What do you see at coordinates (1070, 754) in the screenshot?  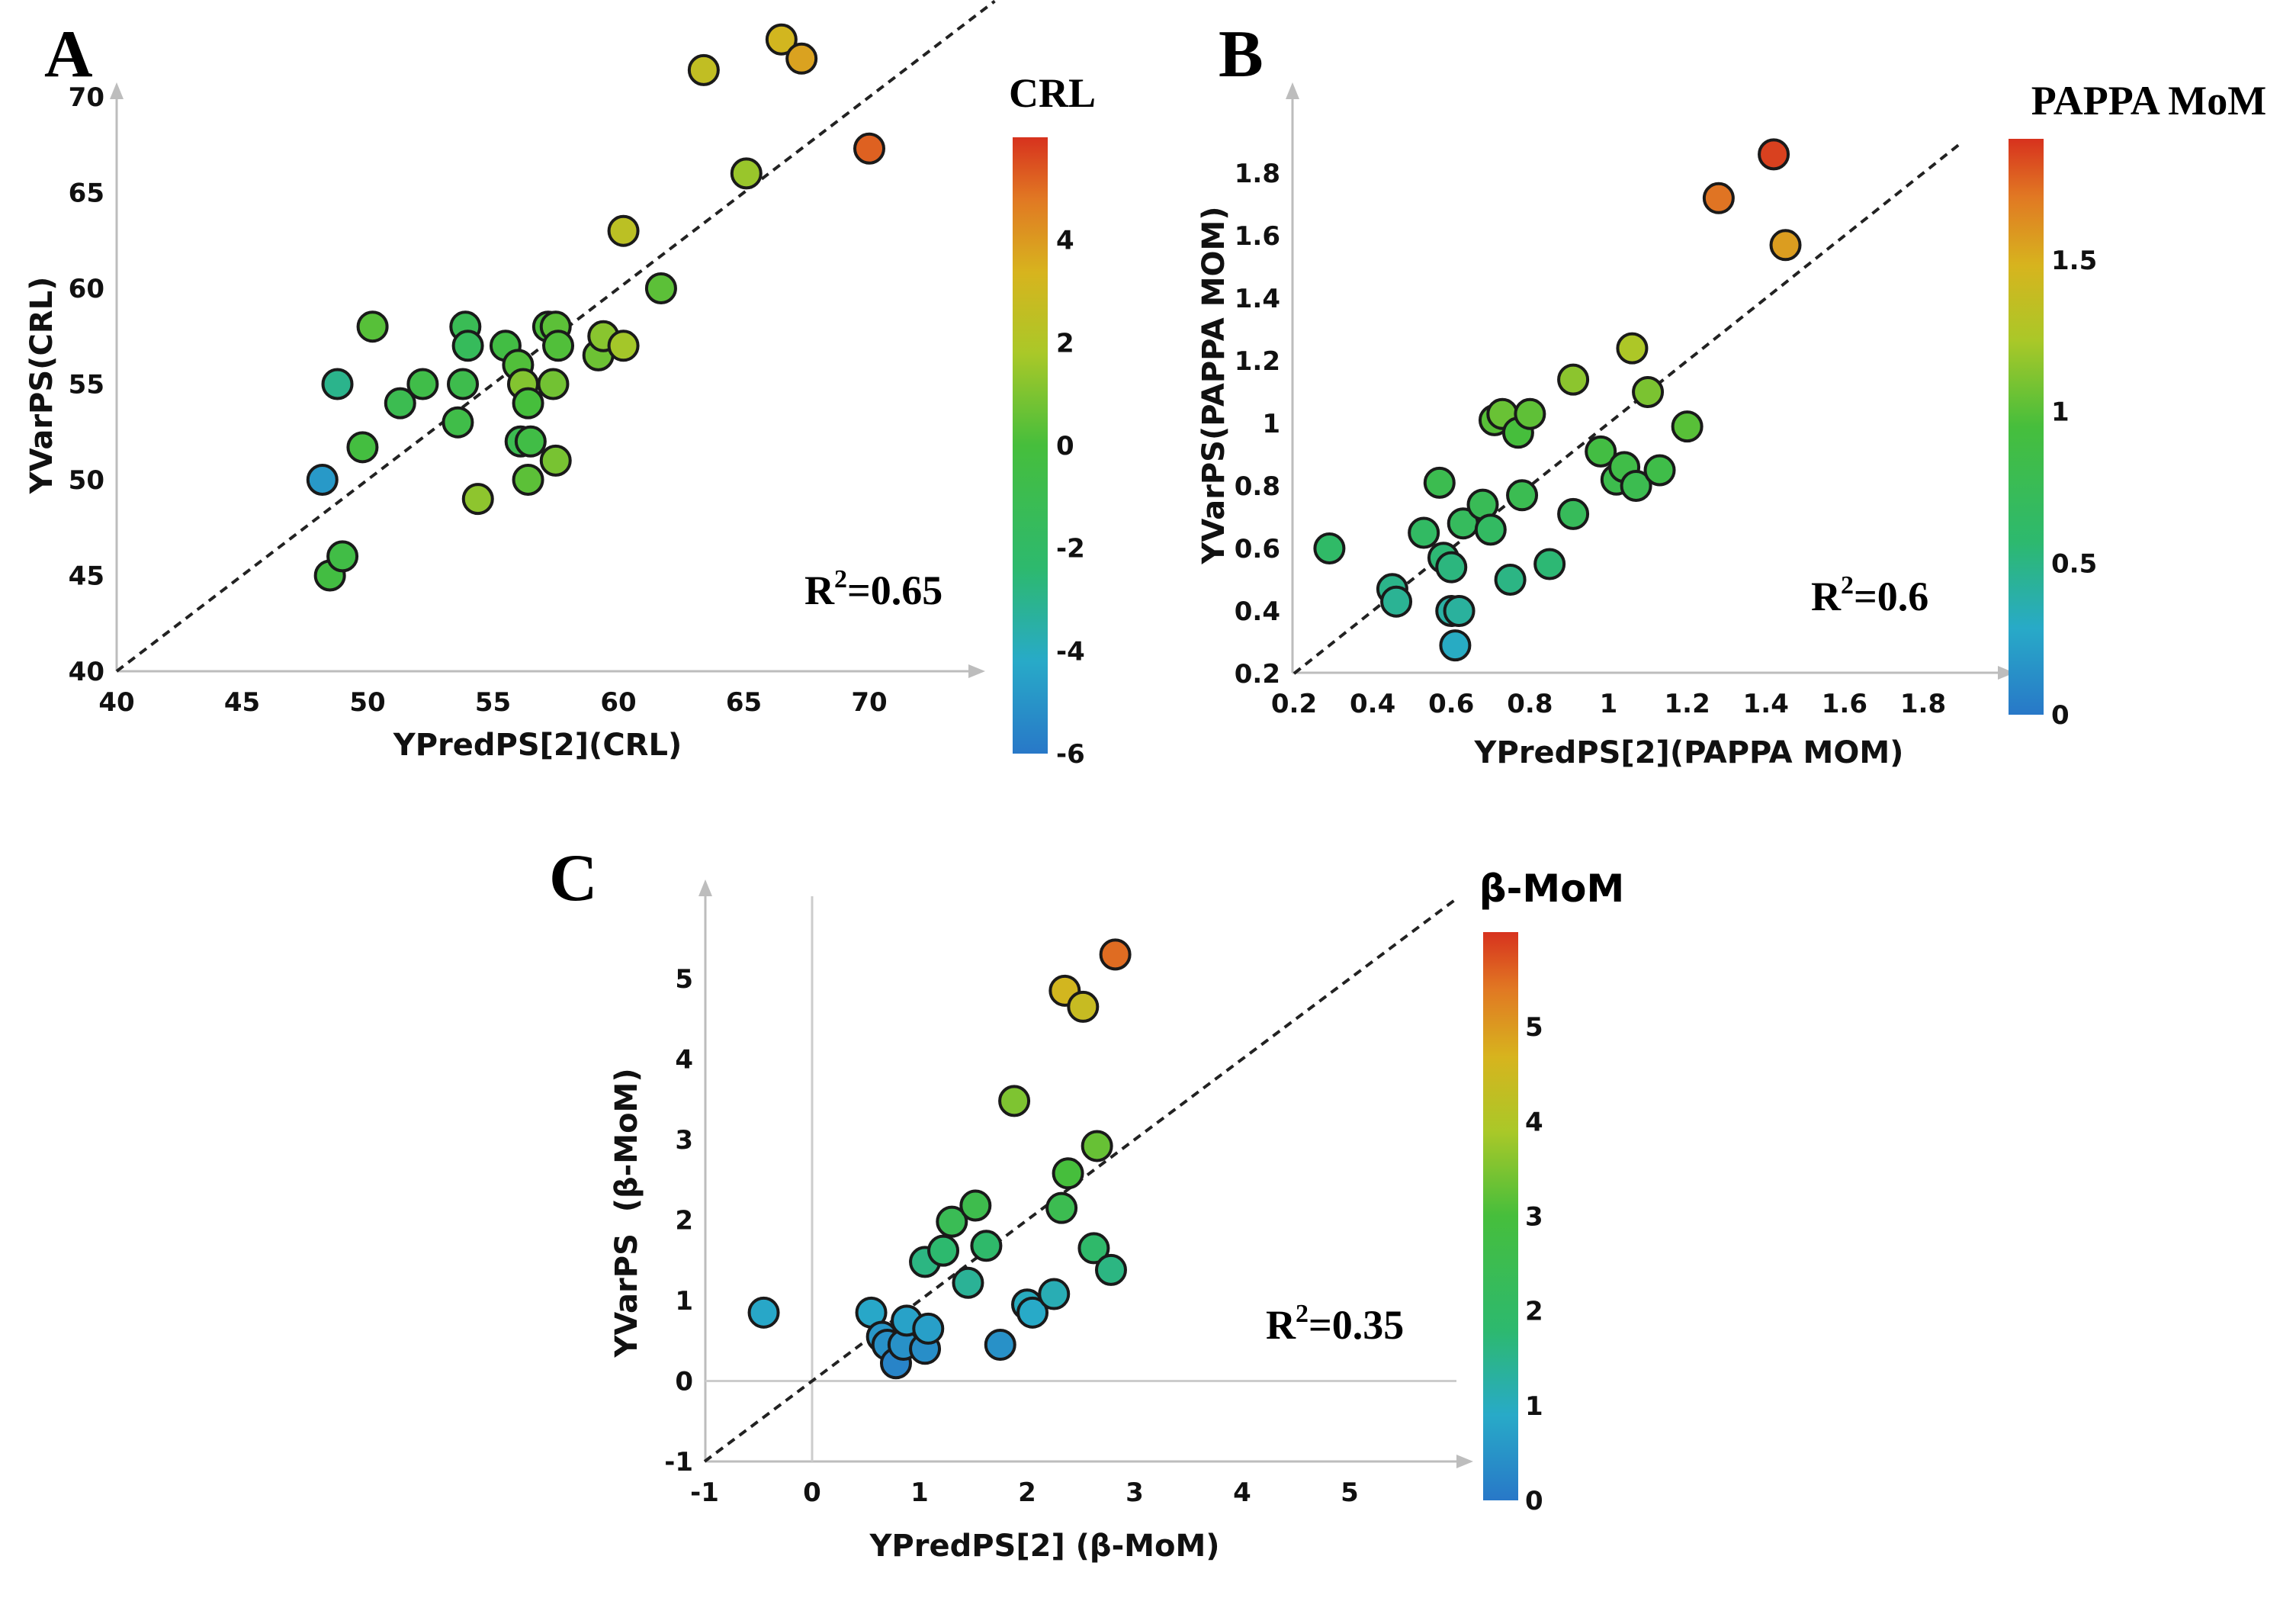 I see `colorbar-tick-label: -6` at bounding box center [1070, 754].